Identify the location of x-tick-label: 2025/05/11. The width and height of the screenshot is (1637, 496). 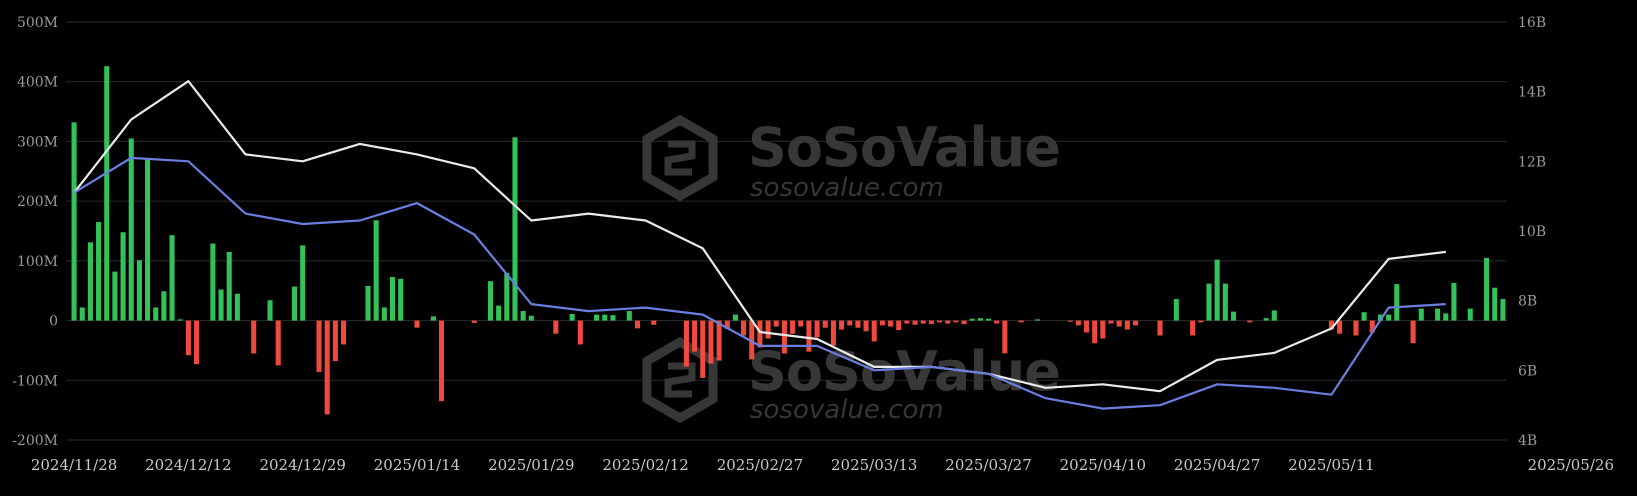
(1331, 465).